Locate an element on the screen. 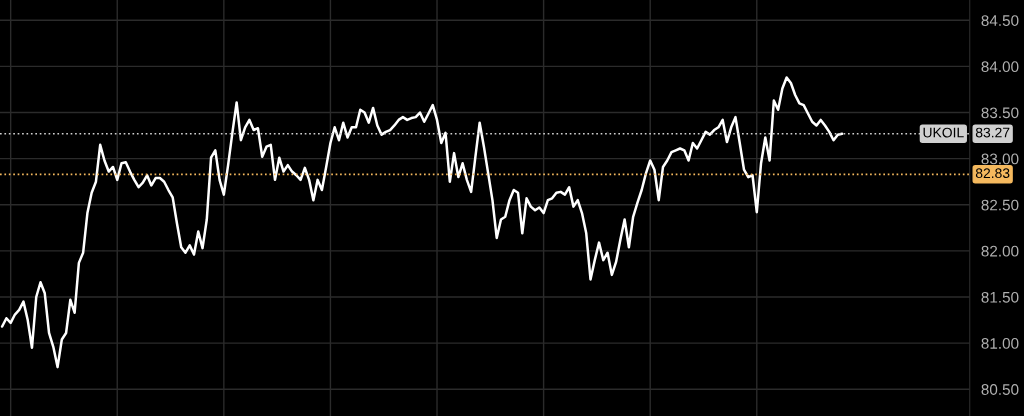 The width and height of the screenshot is (1024, 416). text: 83.27 is located at coordinates (992, 132).